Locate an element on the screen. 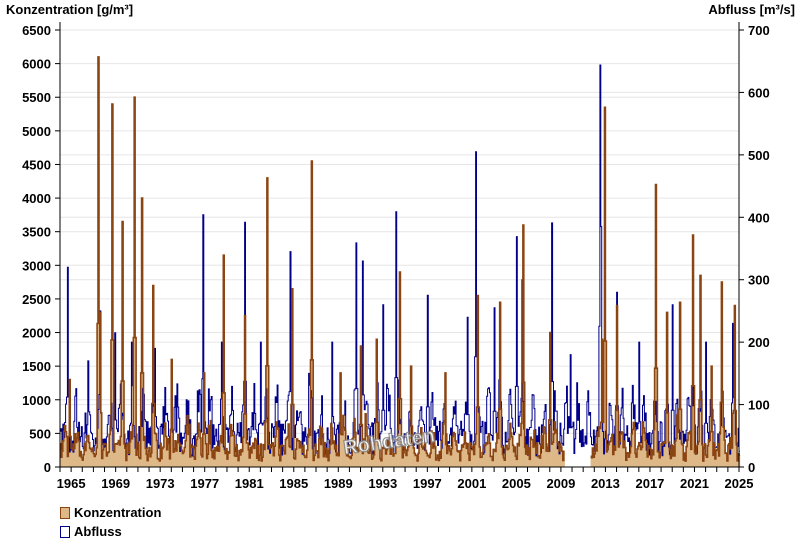  right-y-tick-label: 700 is located at coordinates (759, 30).